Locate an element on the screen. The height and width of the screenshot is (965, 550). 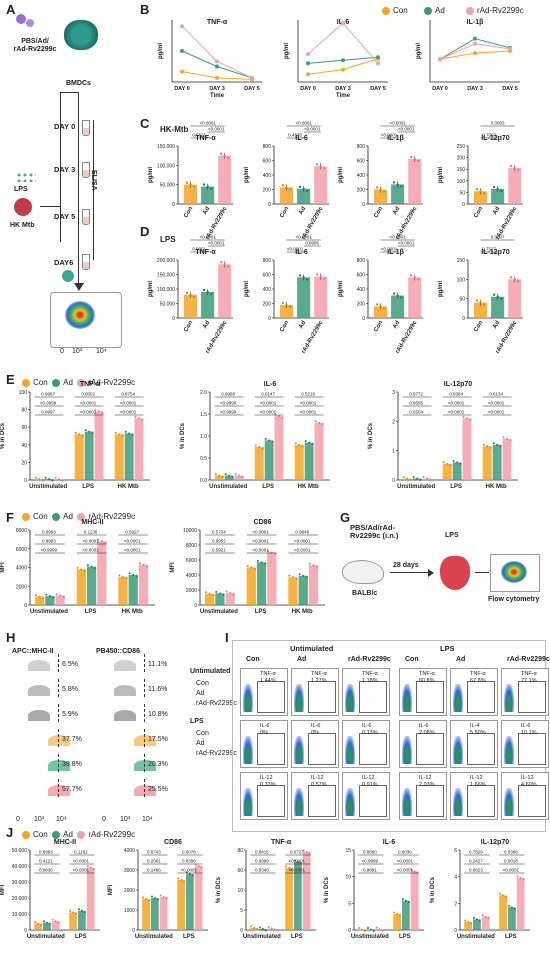
panel-label-b: B is located at coordinates (145, 9).